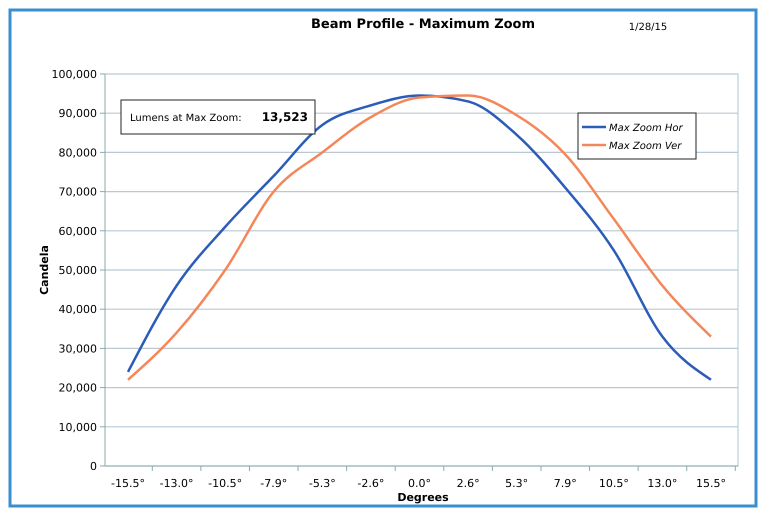  What do you see at coordinates (285, 117) in the screenshot?
I see `annotation: 13,523` at bounding box center [285, 117].